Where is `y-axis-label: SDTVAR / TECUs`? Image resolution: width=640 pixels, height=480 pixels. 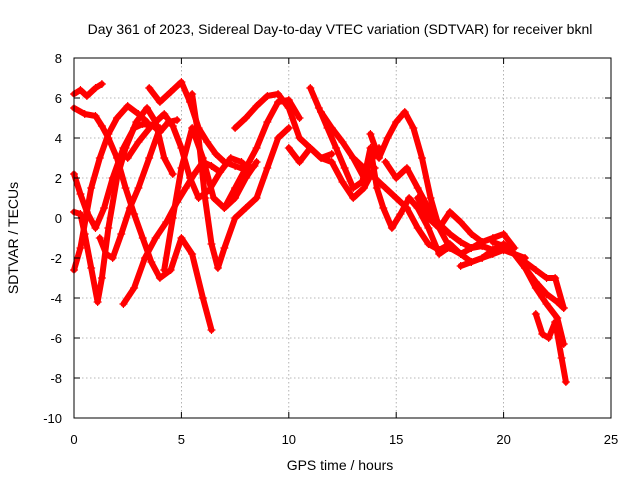
y-axis-label: SDTVAR / TECUs is located at coordinates (13, 238).